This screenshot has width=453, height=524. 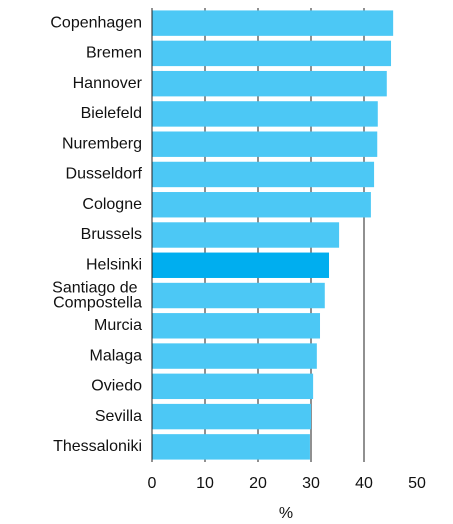 What do you see at coordinates (96, 22) in the screenshot?
I see `y-tick-label: Copenhagen` at bounding box center [96, 22].